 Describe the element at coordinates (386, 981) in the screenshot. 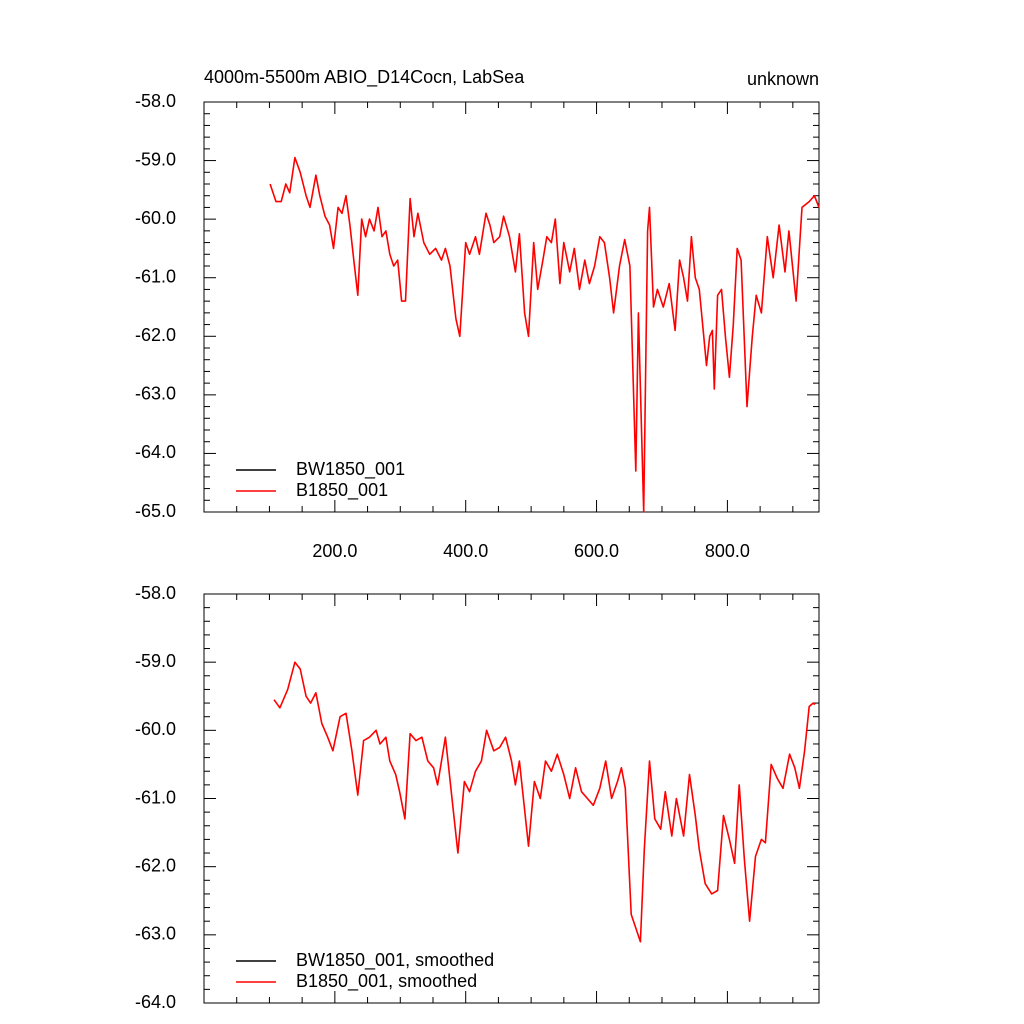

I see `legend-label: B1850_001, smoothed` at that location.